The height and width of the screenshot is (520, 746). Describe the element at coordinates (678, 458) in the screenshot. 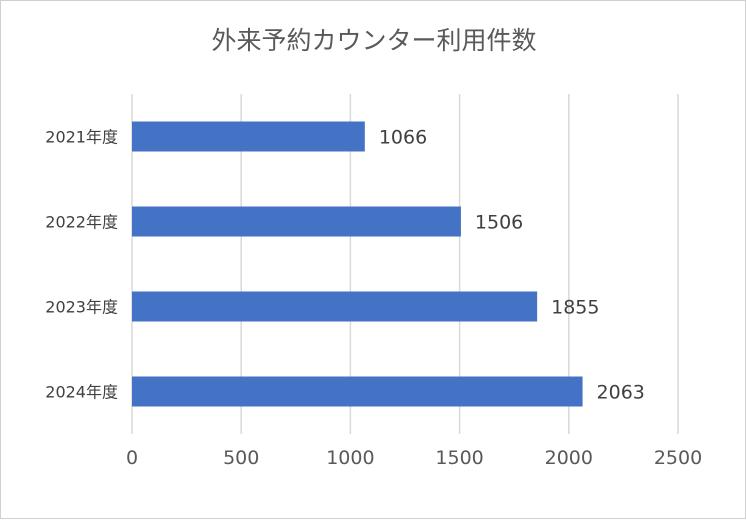

I see `x-tick-2500: 2500` at that location.